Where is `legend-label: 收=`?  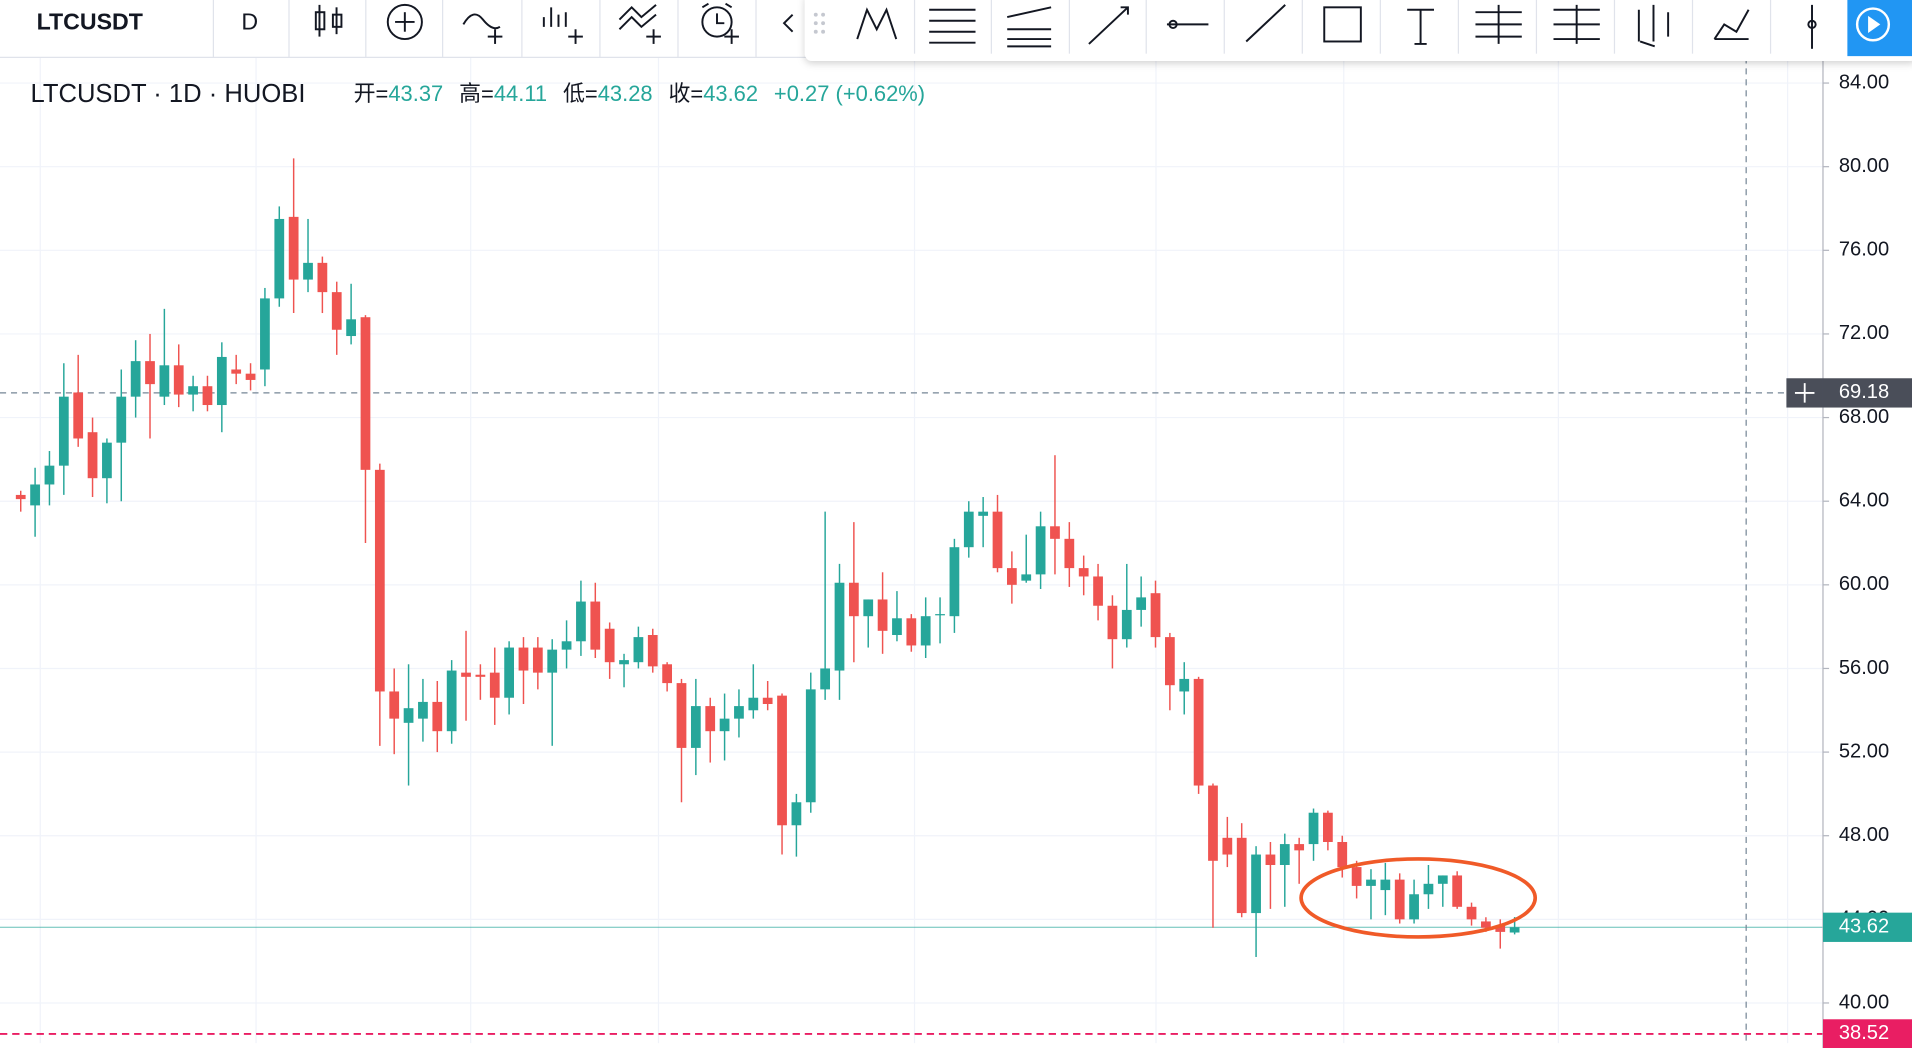
legend-label: 收= is located at coordinates (685, 93).